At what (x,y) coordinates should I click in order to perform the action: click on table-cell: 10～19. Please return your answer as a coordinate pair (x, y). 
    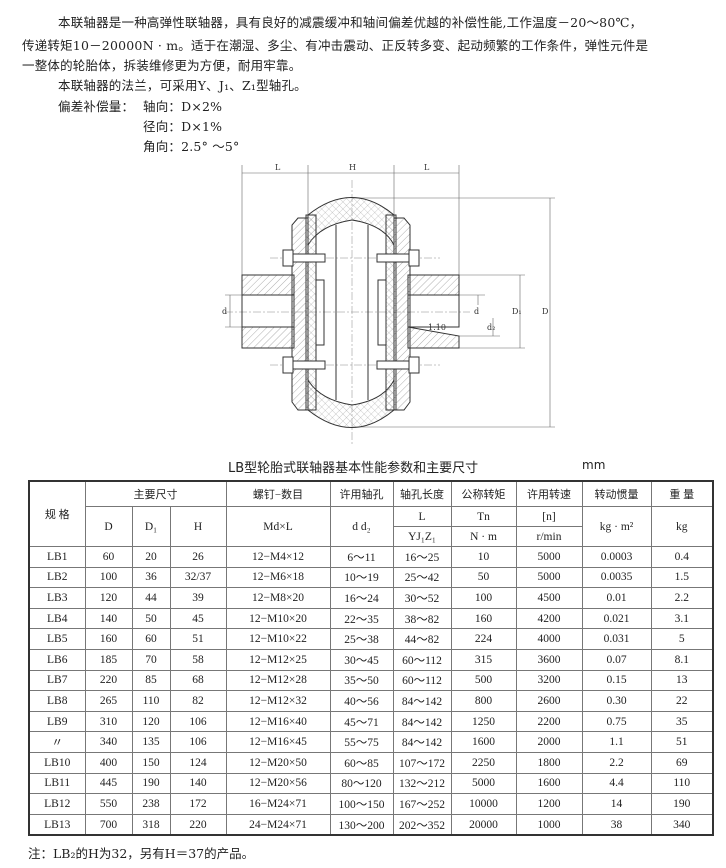
    Looking at the image, I should click on (361, 577).